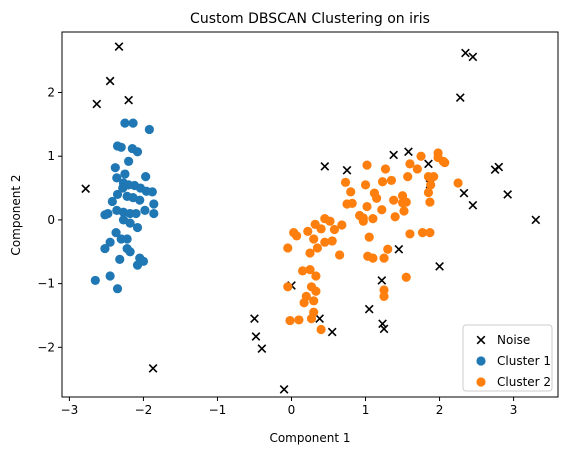 The height and width of the screenshot is (455, 565). Describe the element at coordinates (16, 214) in the screenshot. I see `y-axis-label: Component 2` at that location.